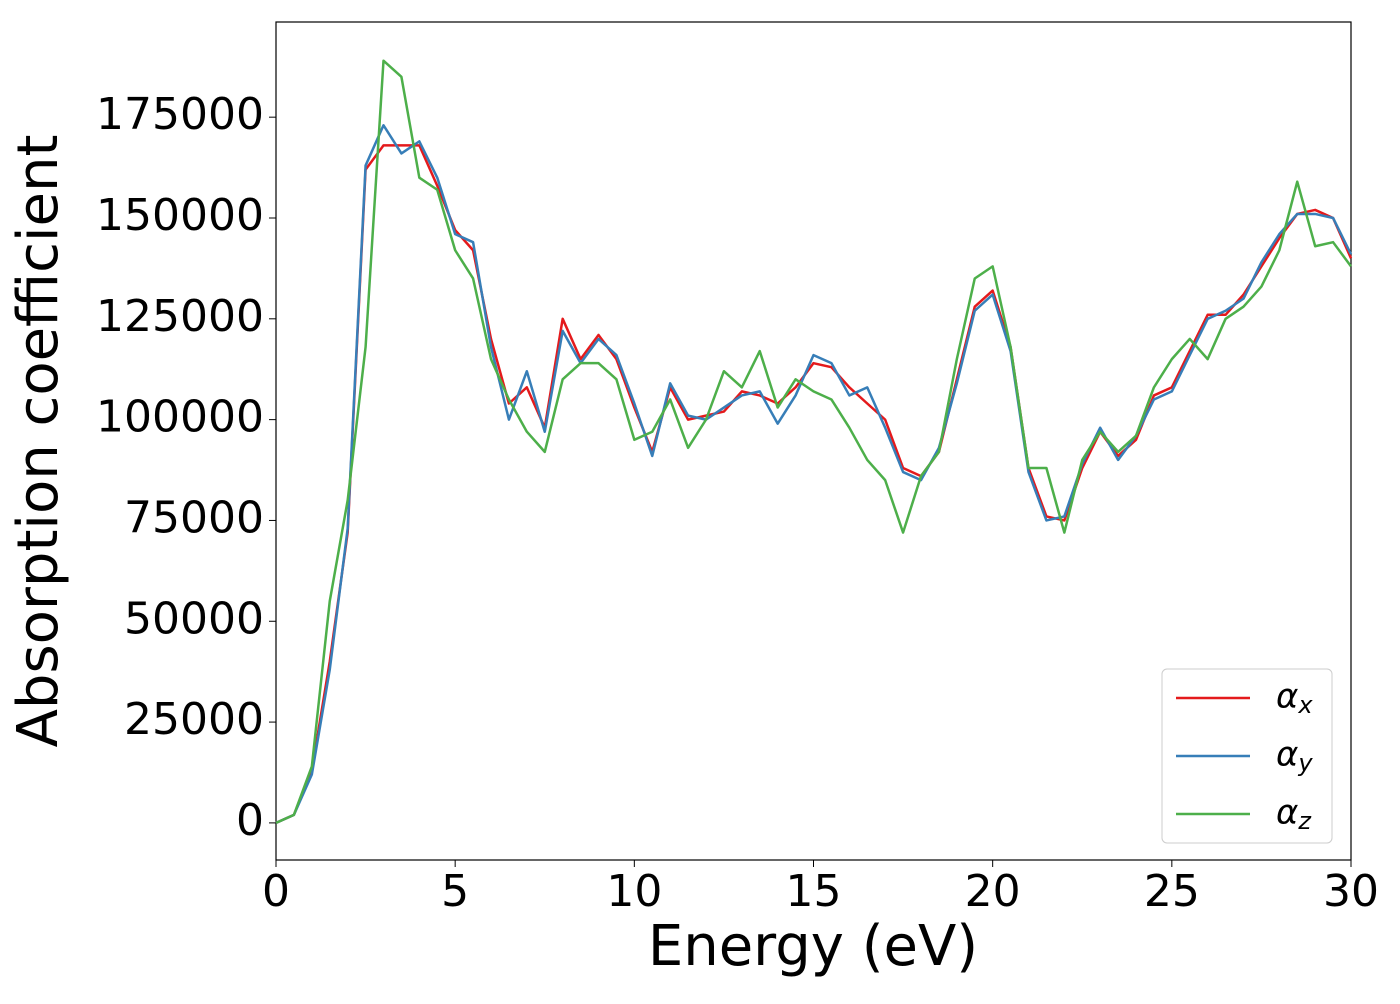  Describe the element at coordinates (813, 946) in the screenshot. I see `x-axis-label: Energy (eV)` at that location.